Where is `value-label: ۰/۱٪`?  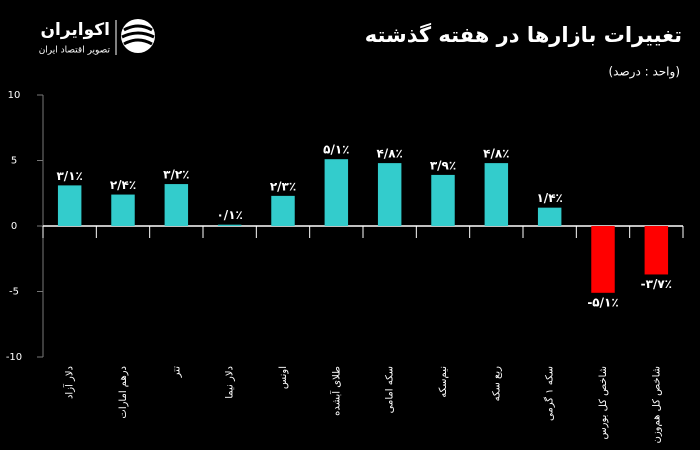
value-label: ۰/۱٪ is located at coordinates (229, 215).